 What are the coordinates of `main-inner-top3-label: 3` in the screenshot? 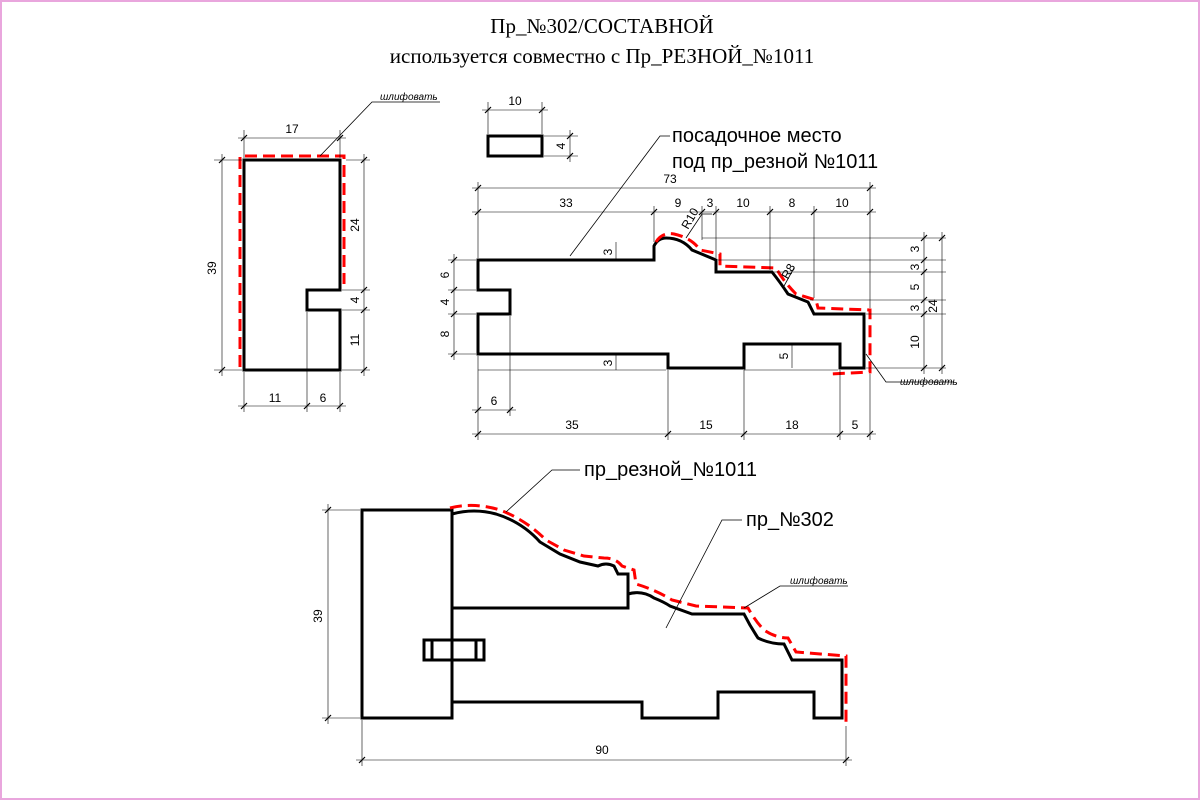 It's located at (608, 251).